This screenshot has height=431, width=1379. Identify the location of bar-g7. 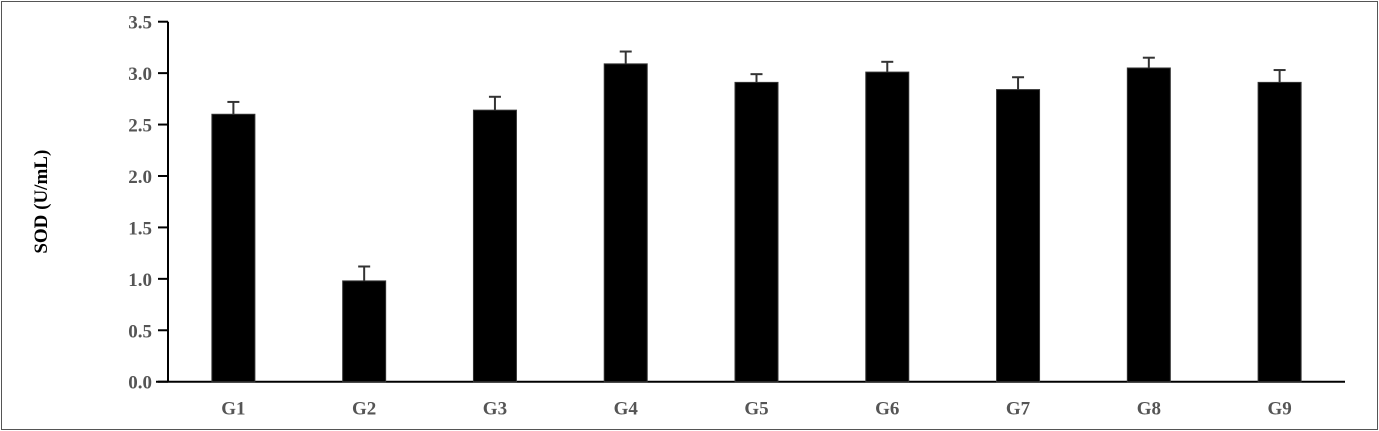
(1018, 236).